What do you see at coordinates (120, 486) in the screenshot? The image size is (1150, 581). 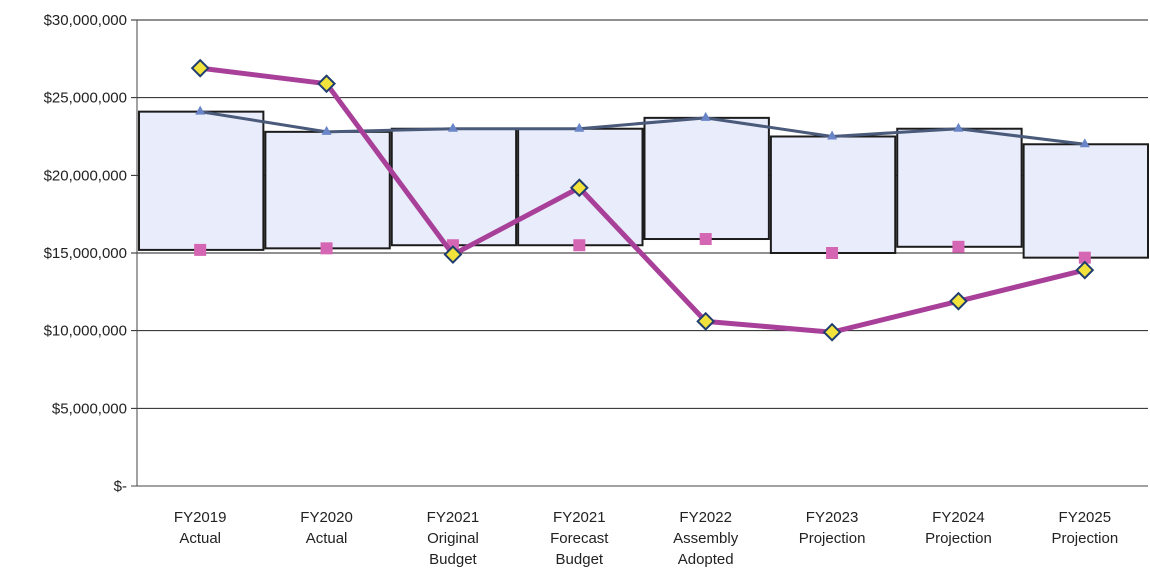 I see `y-tick-label: $-` at bounding box center [120, 486].